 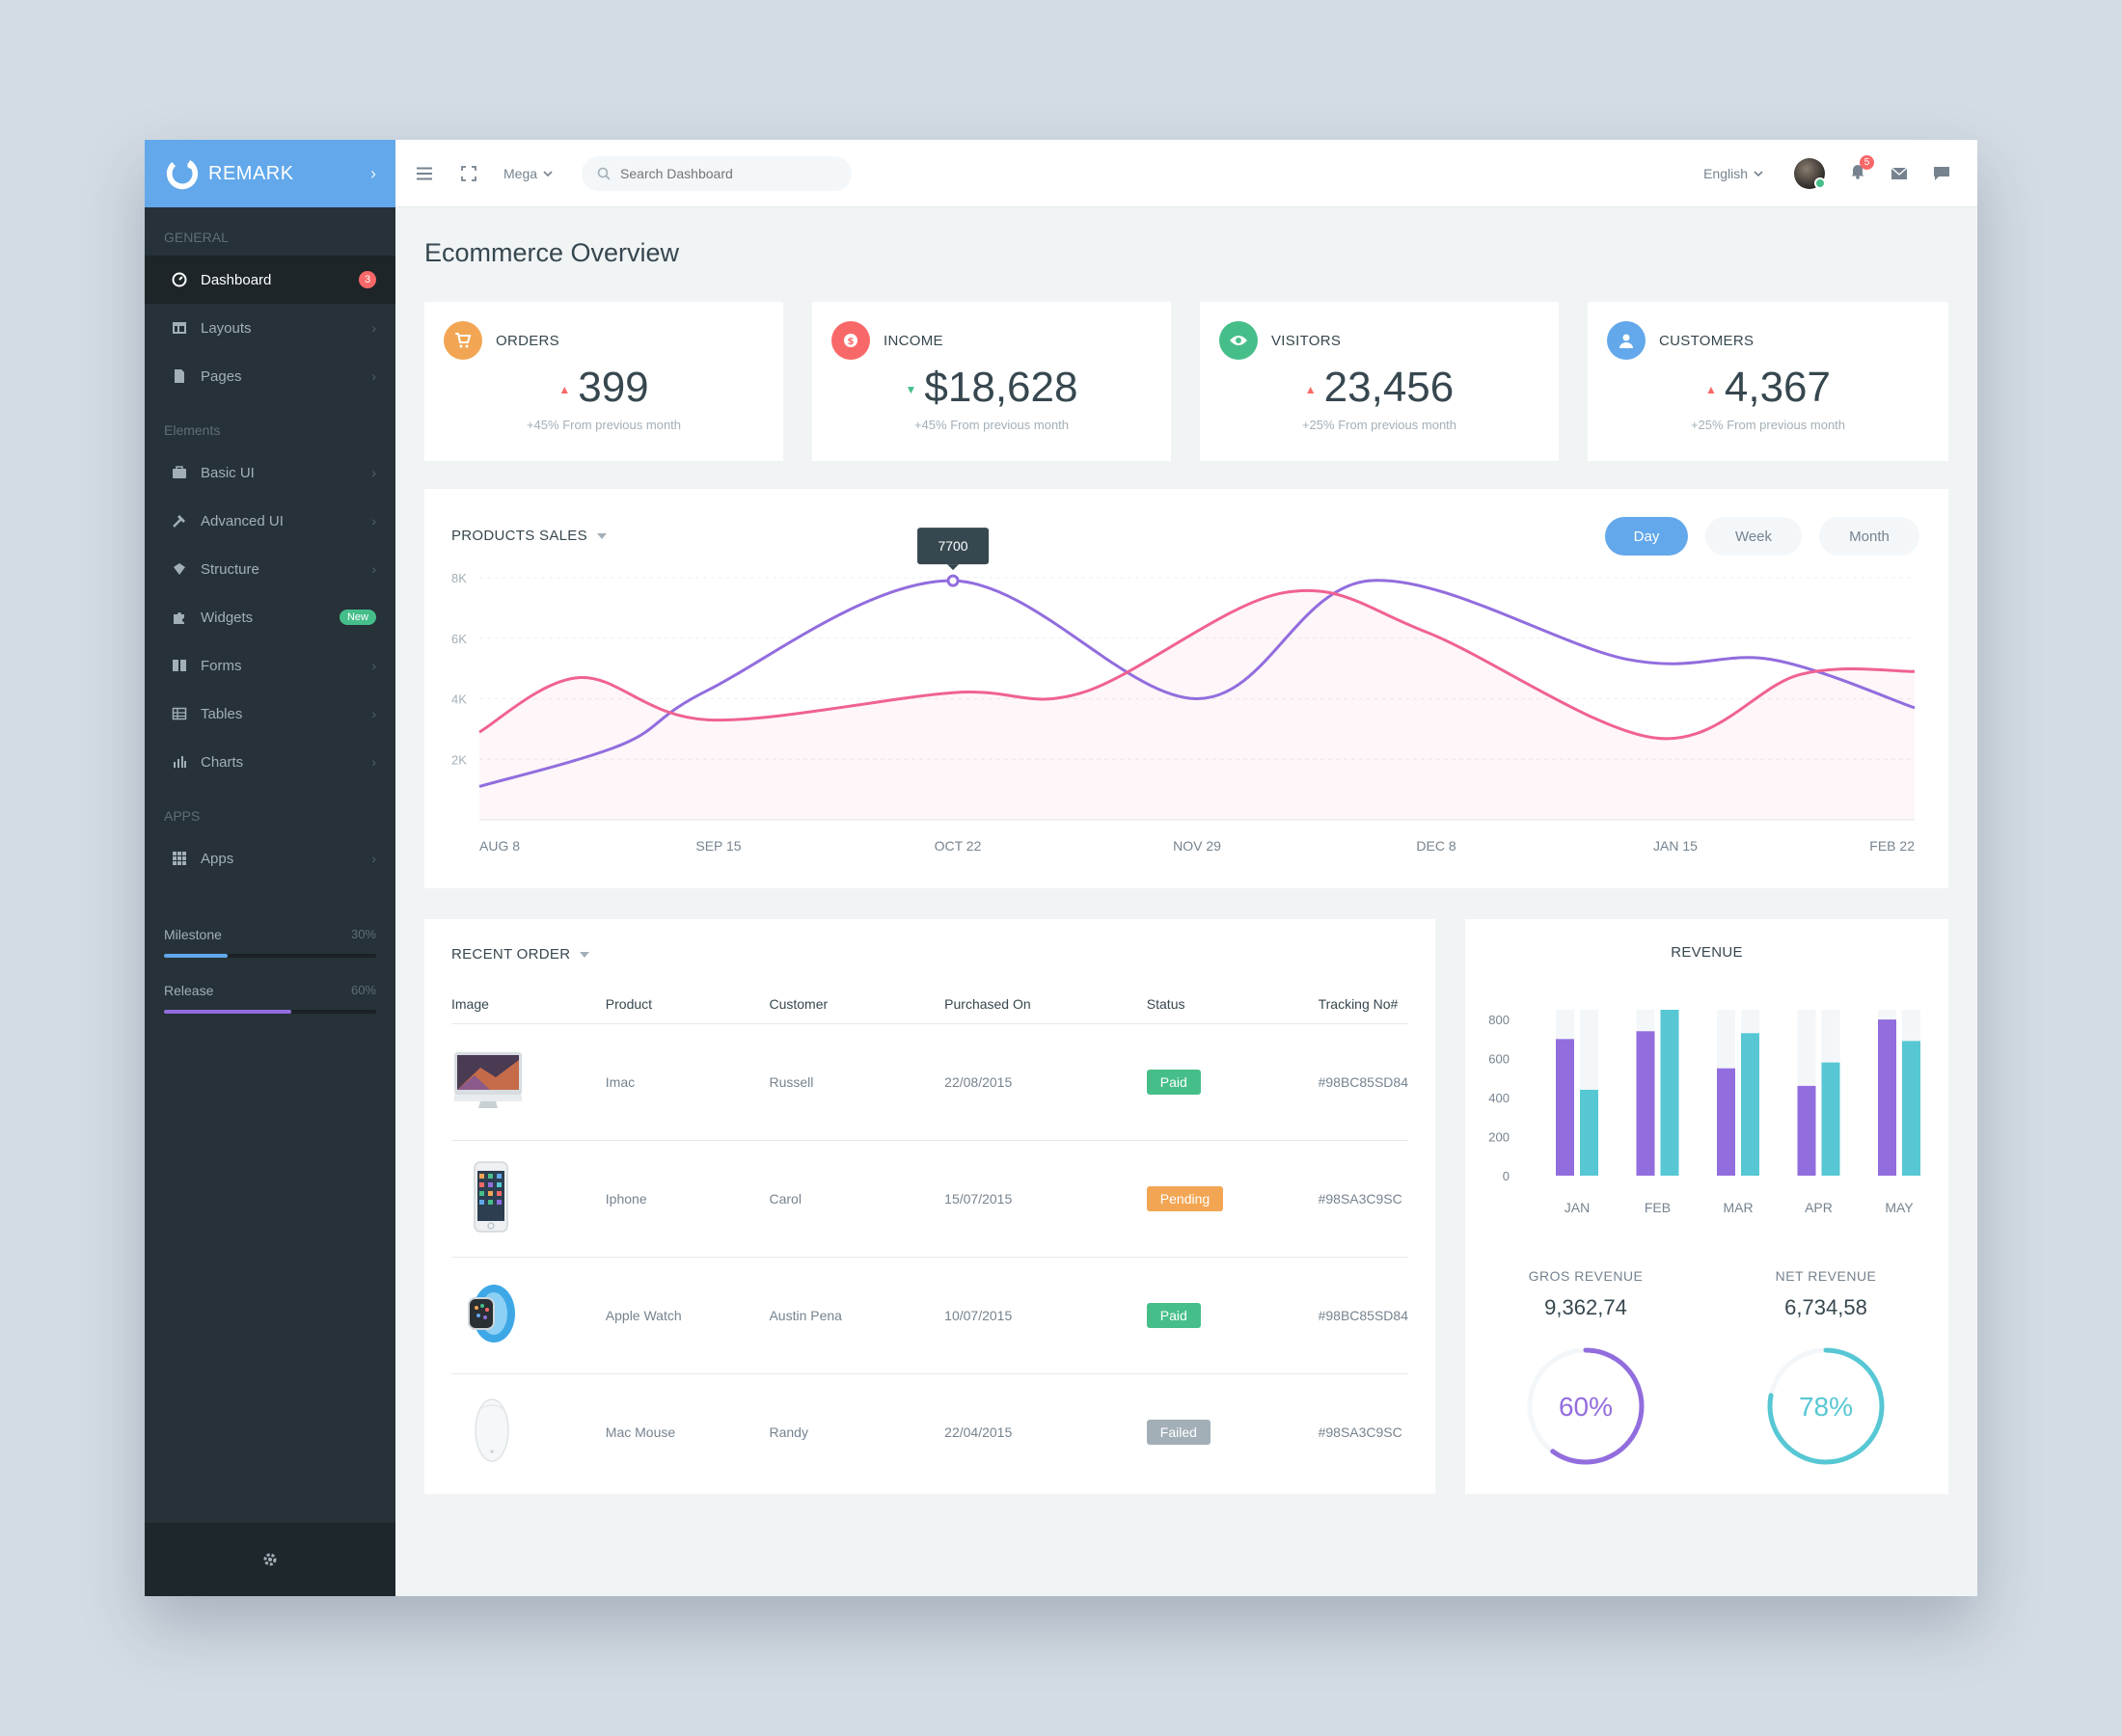 What do you see at coordinates (857, 1315) in the screenshot?
I see `customer-name: Austin Pena` at bounding box center [857, 1315].